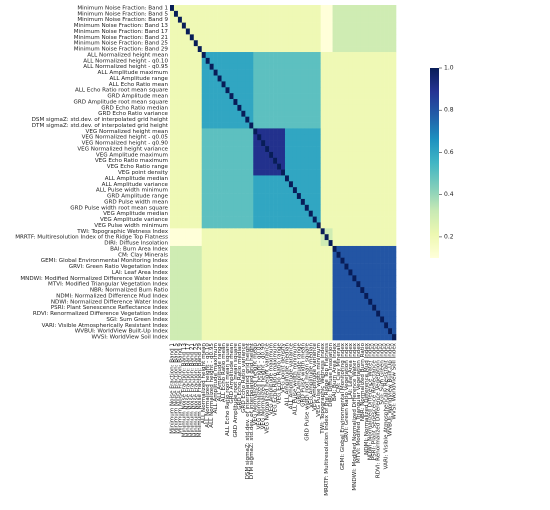 The height and width of the screenshot is (510, 550). I want to click on y-tick-label: ALL Pulse width minimum, so click(132, 191).